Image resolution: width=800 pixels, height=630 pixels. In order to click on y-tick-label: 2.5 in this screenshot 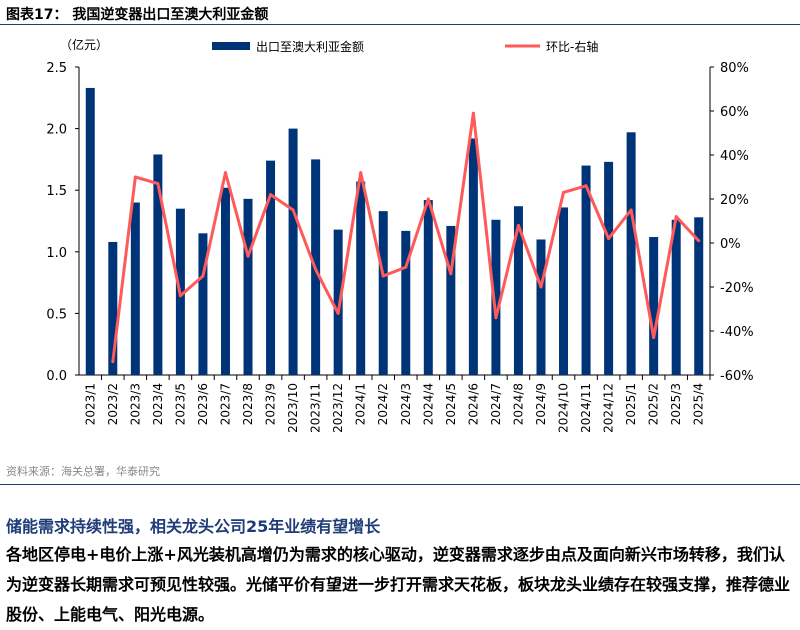, I will do `click(56, 68)`.